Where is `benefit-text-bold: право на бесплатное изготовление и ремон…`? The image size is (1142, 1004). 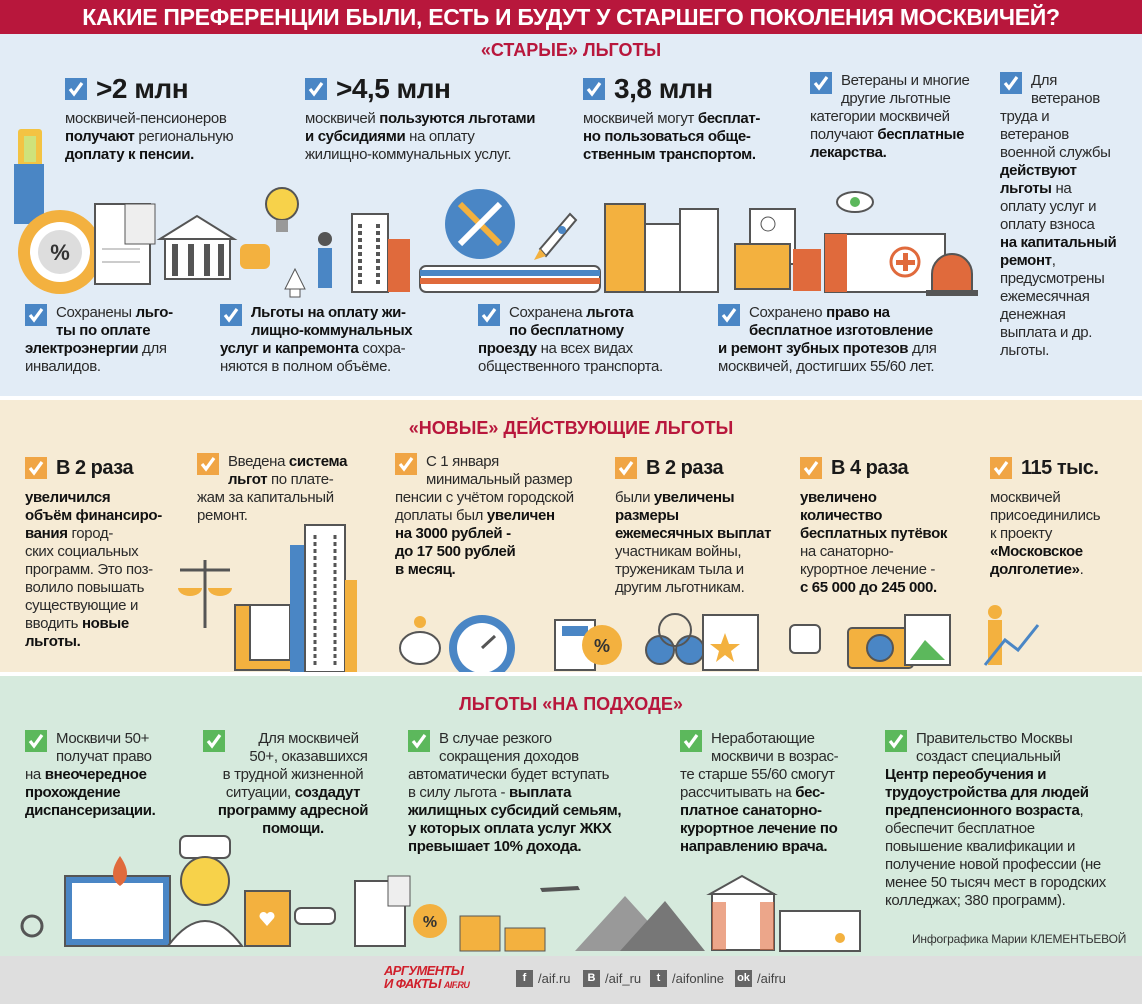 benefit-text-bold: право на бесплатное изготовление и ремон… is located at coordinates (825, 330).